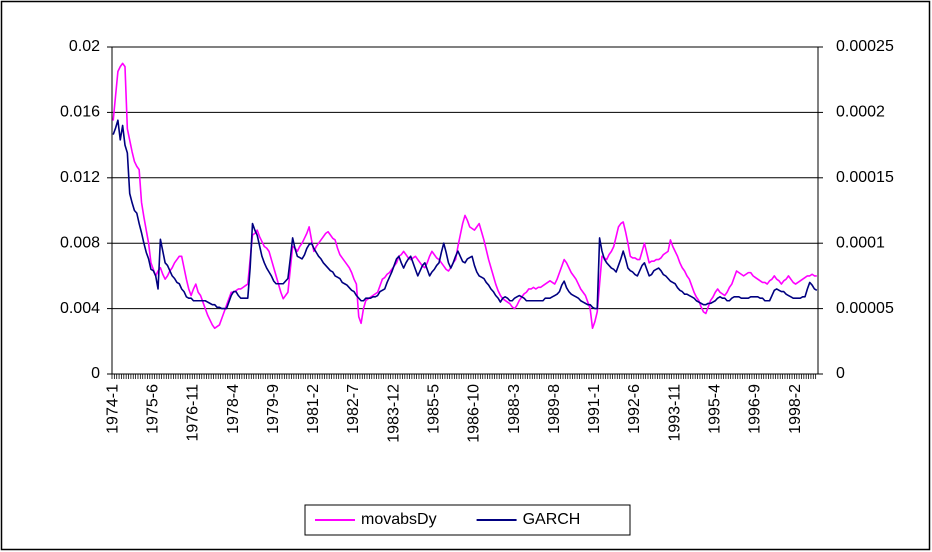  Describe the element at coordinates (399, 519) in the screenshot. I see `legend-label: movabsDy` at that location.